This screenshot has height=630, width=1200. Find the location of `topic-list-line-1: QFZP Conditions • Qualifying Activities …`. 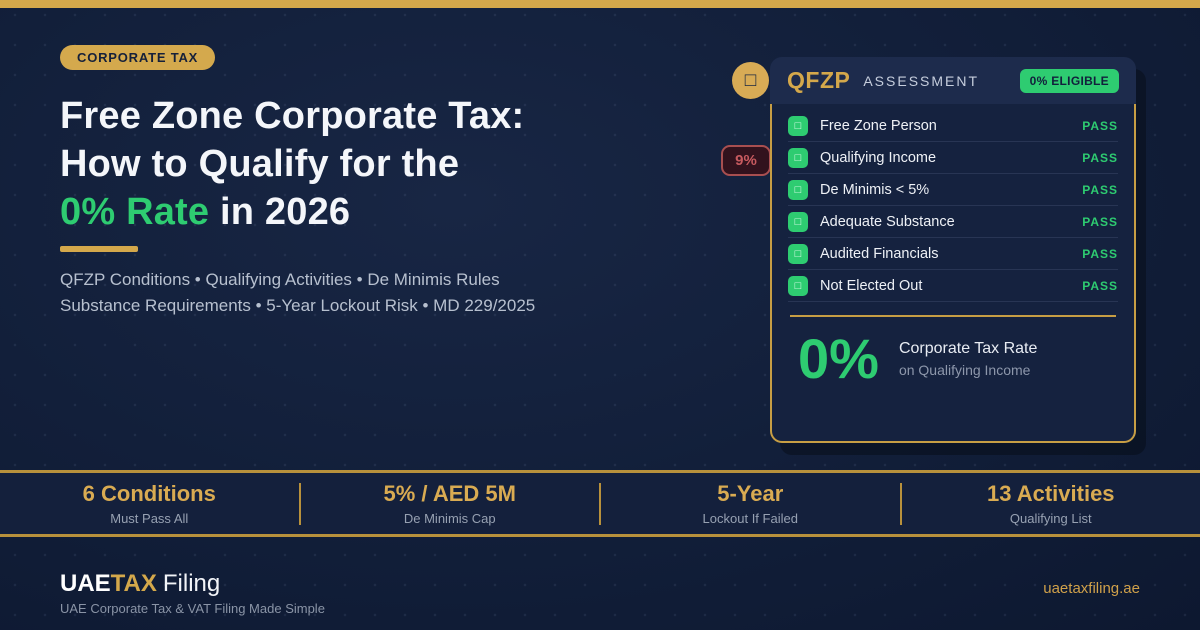

topic-list-line-1: QFZP Conditions • Qualifying Activities … is located at coordinates (280, 279).